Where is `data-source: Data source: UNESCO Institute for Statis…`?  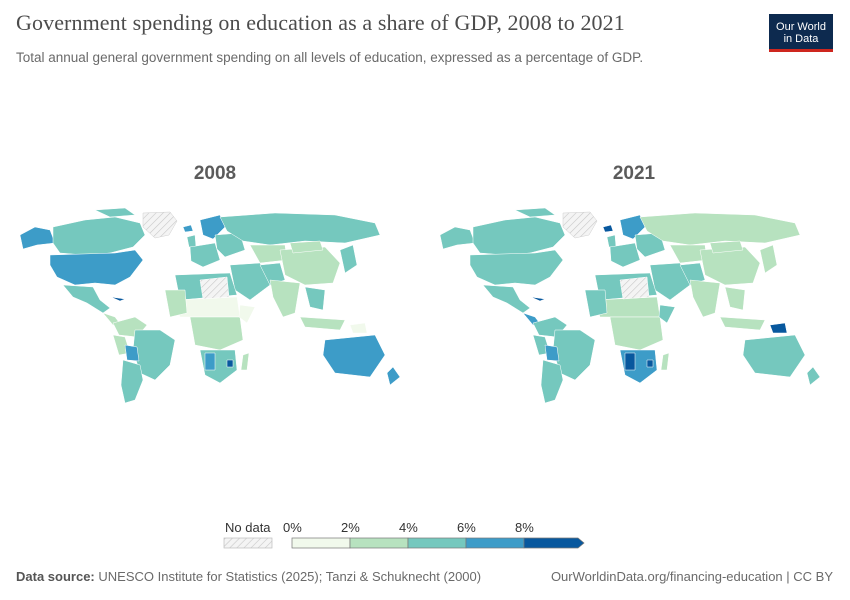 data-source: Data source: UNESCO Institute for Statis… is located at coordinates (248, 576).